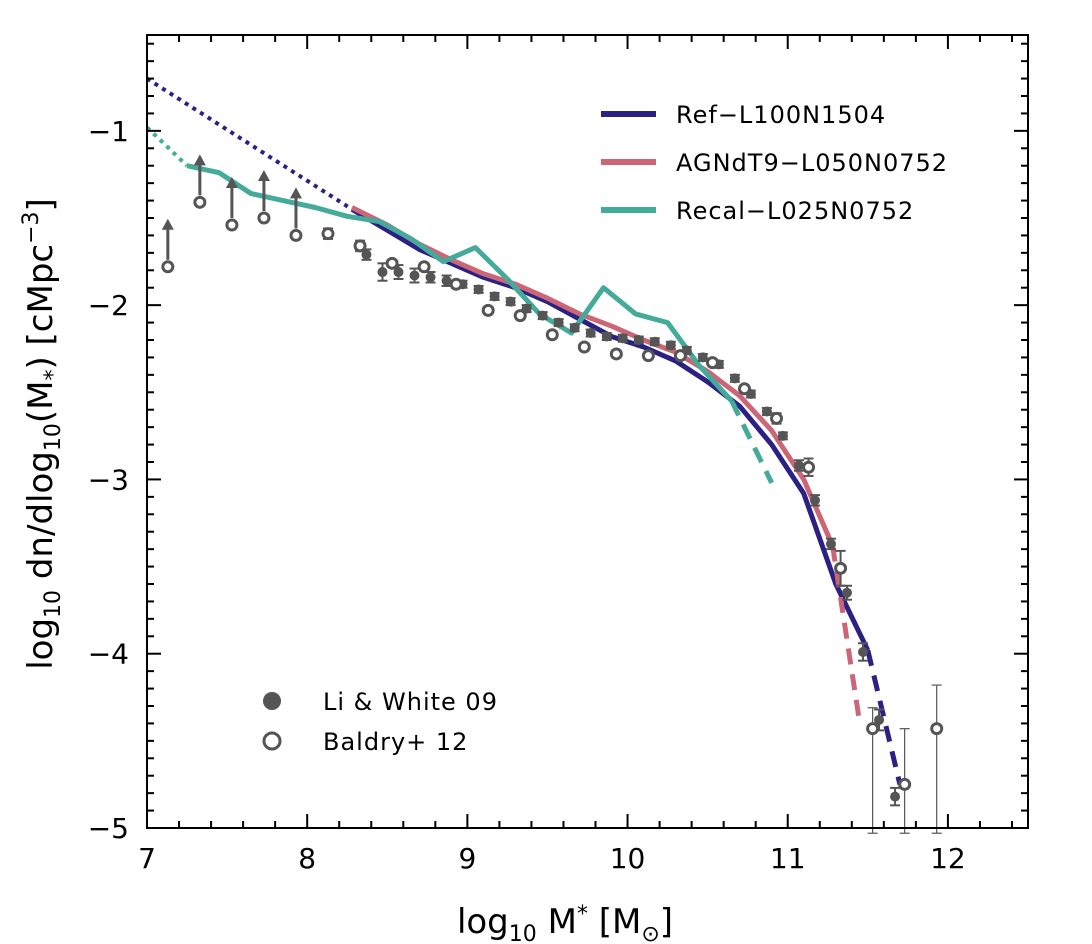 The height and width of the screenshot is (944, 1092). I want to click on legend-open-marker, so click(272, 741).